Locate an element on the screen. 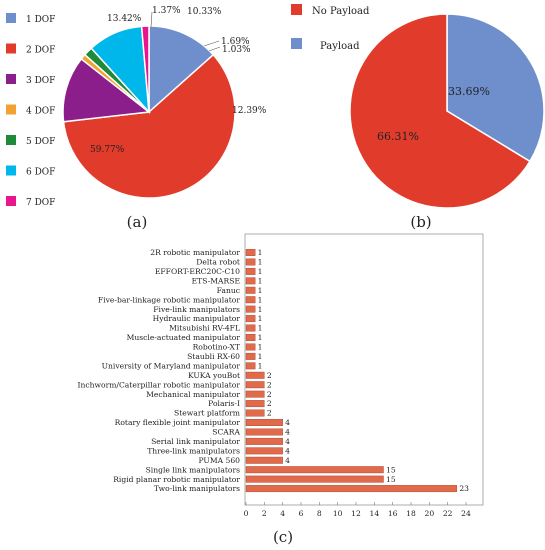  legend-payload: Payload No Payload is located at coordinates (330, 28).